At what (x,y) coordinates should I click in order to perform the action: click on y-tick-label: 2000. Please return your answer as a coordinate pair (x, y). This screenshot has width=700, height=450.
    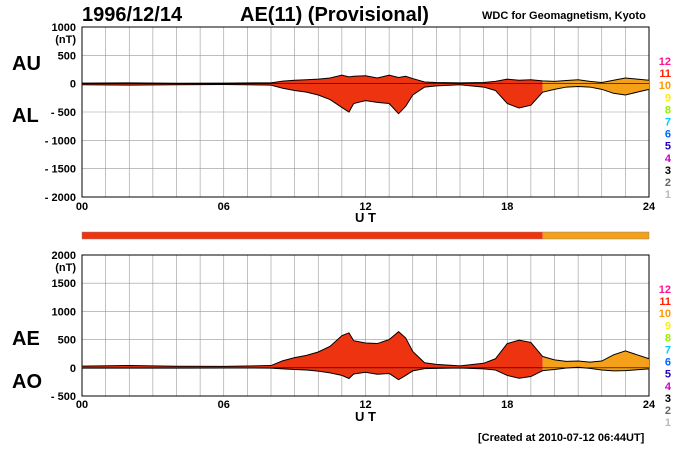
    Looking at the image, I should click on (64, 256).